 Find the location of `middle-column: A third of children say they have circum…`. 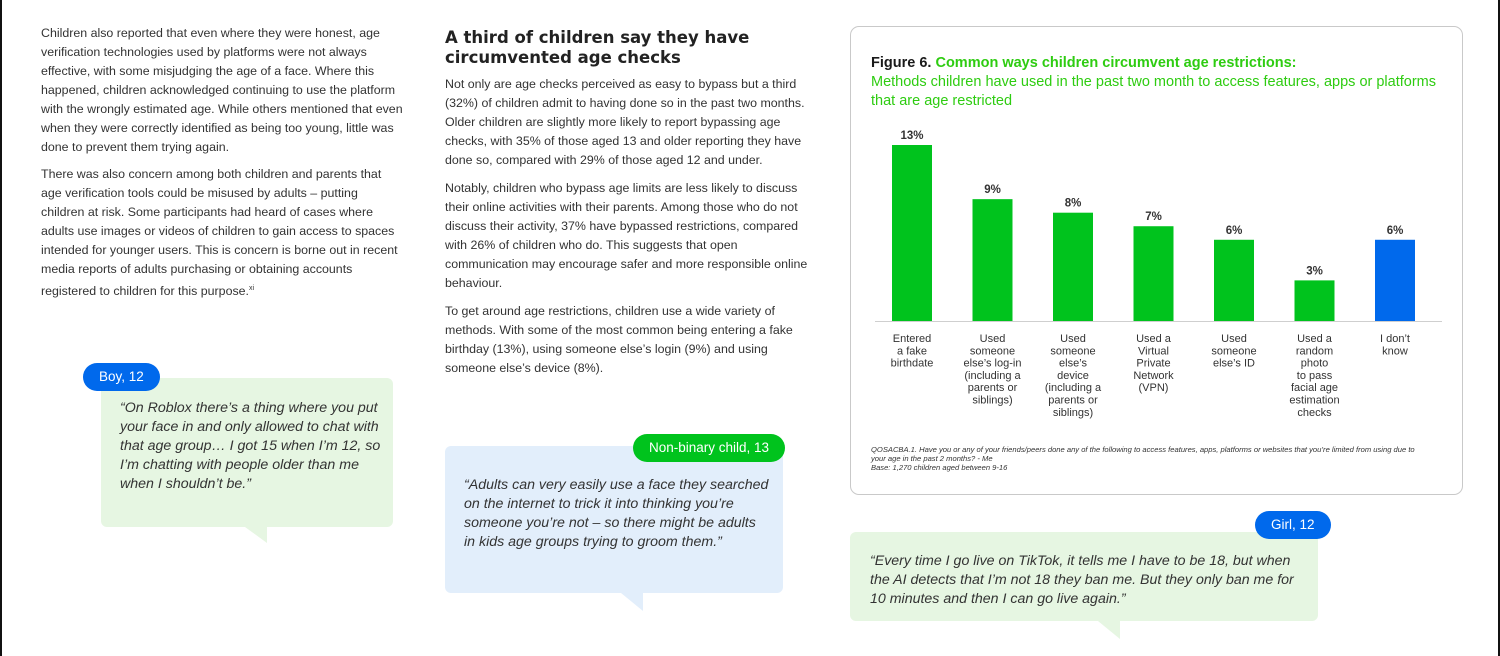

middle-column: A third of children say they have circum… is located at coordinates (628, 207).